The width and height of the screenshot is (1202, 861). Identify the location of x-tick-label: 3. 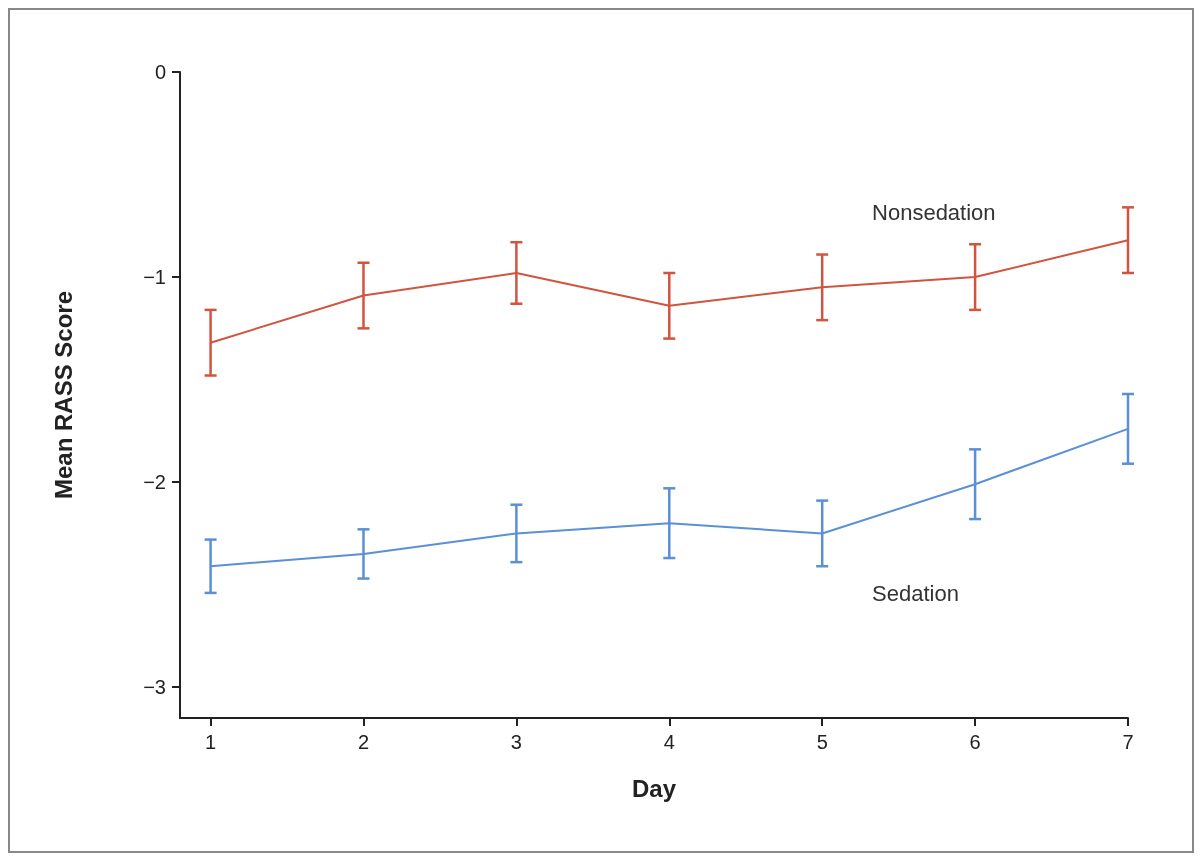
(516, 742).